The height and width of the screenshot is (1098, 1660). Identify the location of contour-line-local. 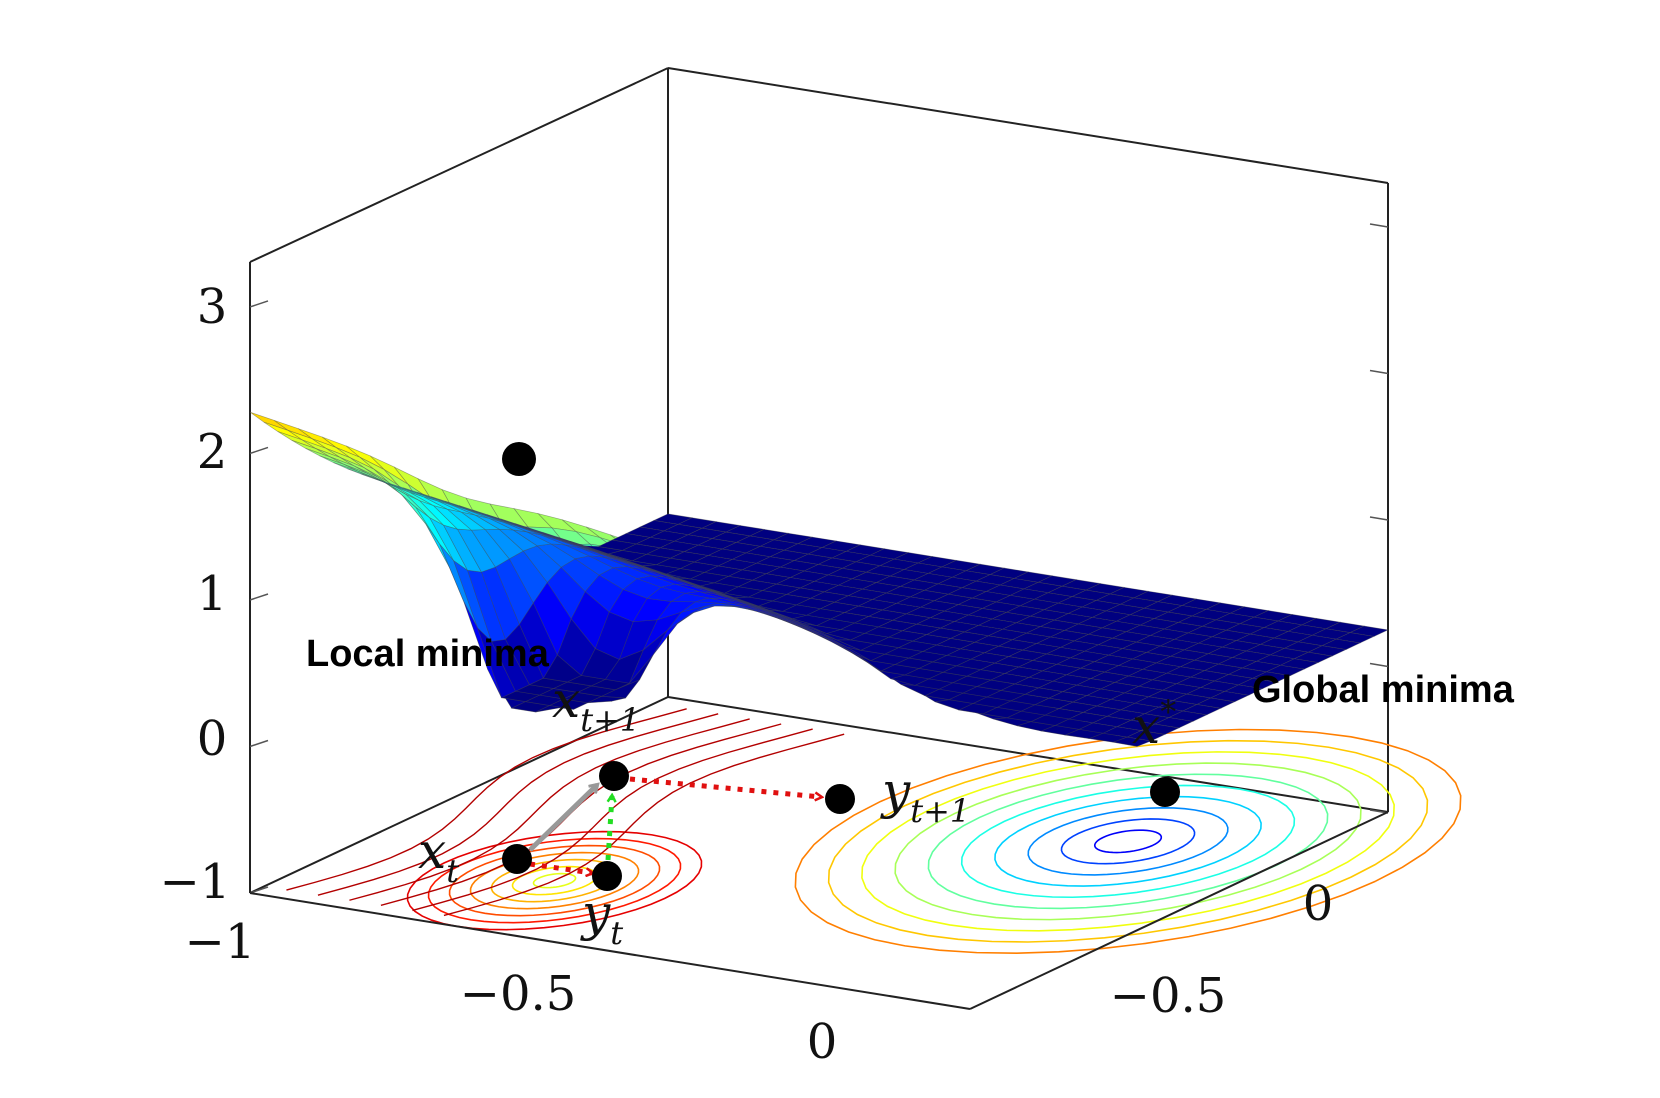
(554, 880).